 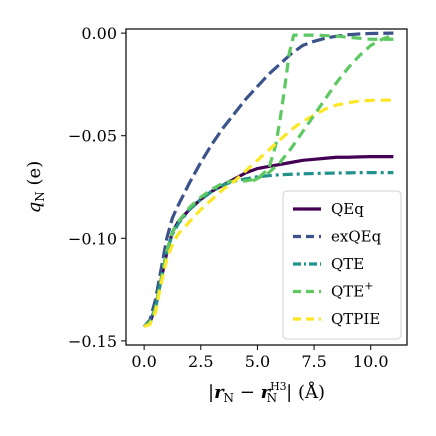 I want to click on legend: QEq exQEq QTE QTE+ QTPIE, so click(x=342, y=265).